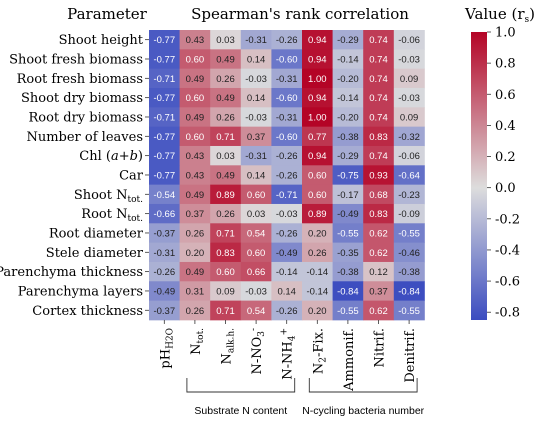  What do you see at coordinates (409, 253) in the screenshot?
I see `cell-value: -0.46` at bounding box center [409, 253].